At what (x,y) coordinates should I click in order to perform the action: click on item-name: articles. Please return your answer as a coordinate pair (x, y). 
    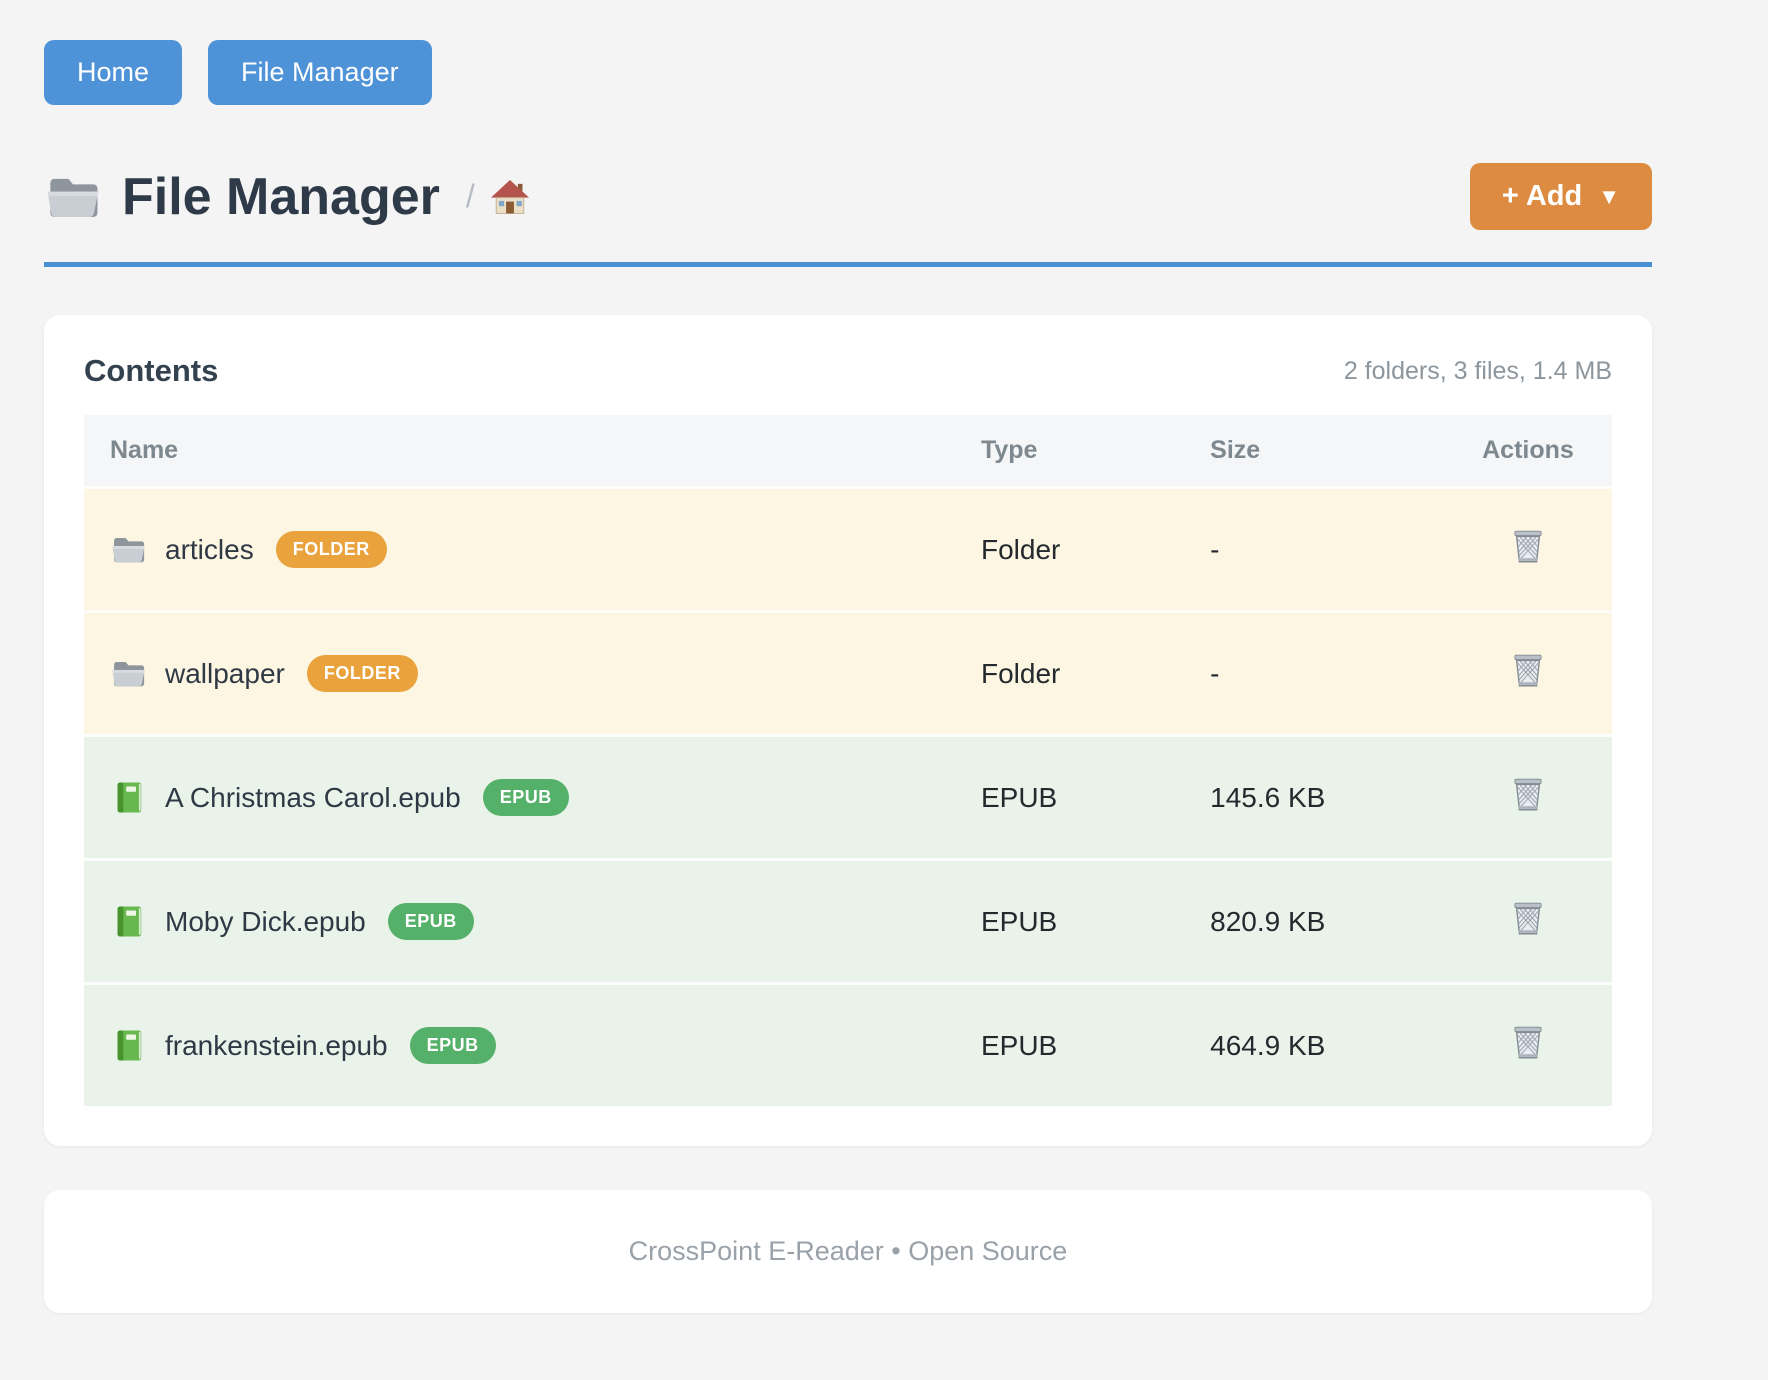
    Looking at the image, I should click on (209, 549).